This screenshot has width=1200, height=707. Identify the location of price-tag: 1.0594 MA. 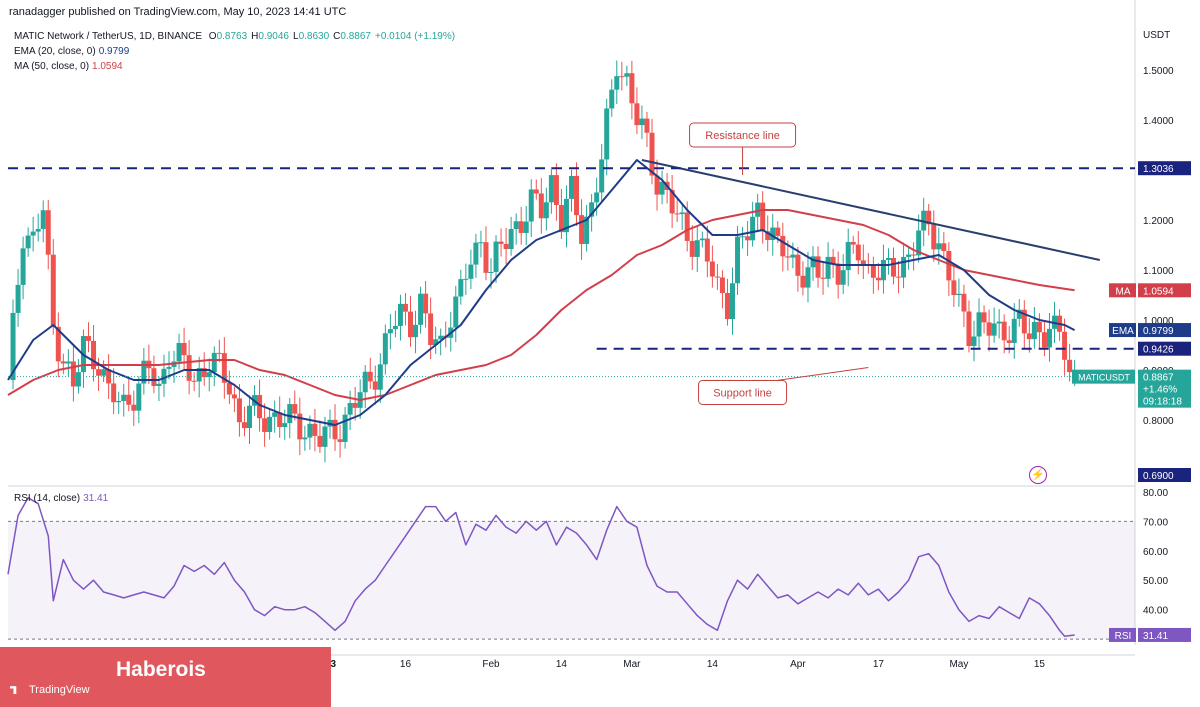
(1150, 290).